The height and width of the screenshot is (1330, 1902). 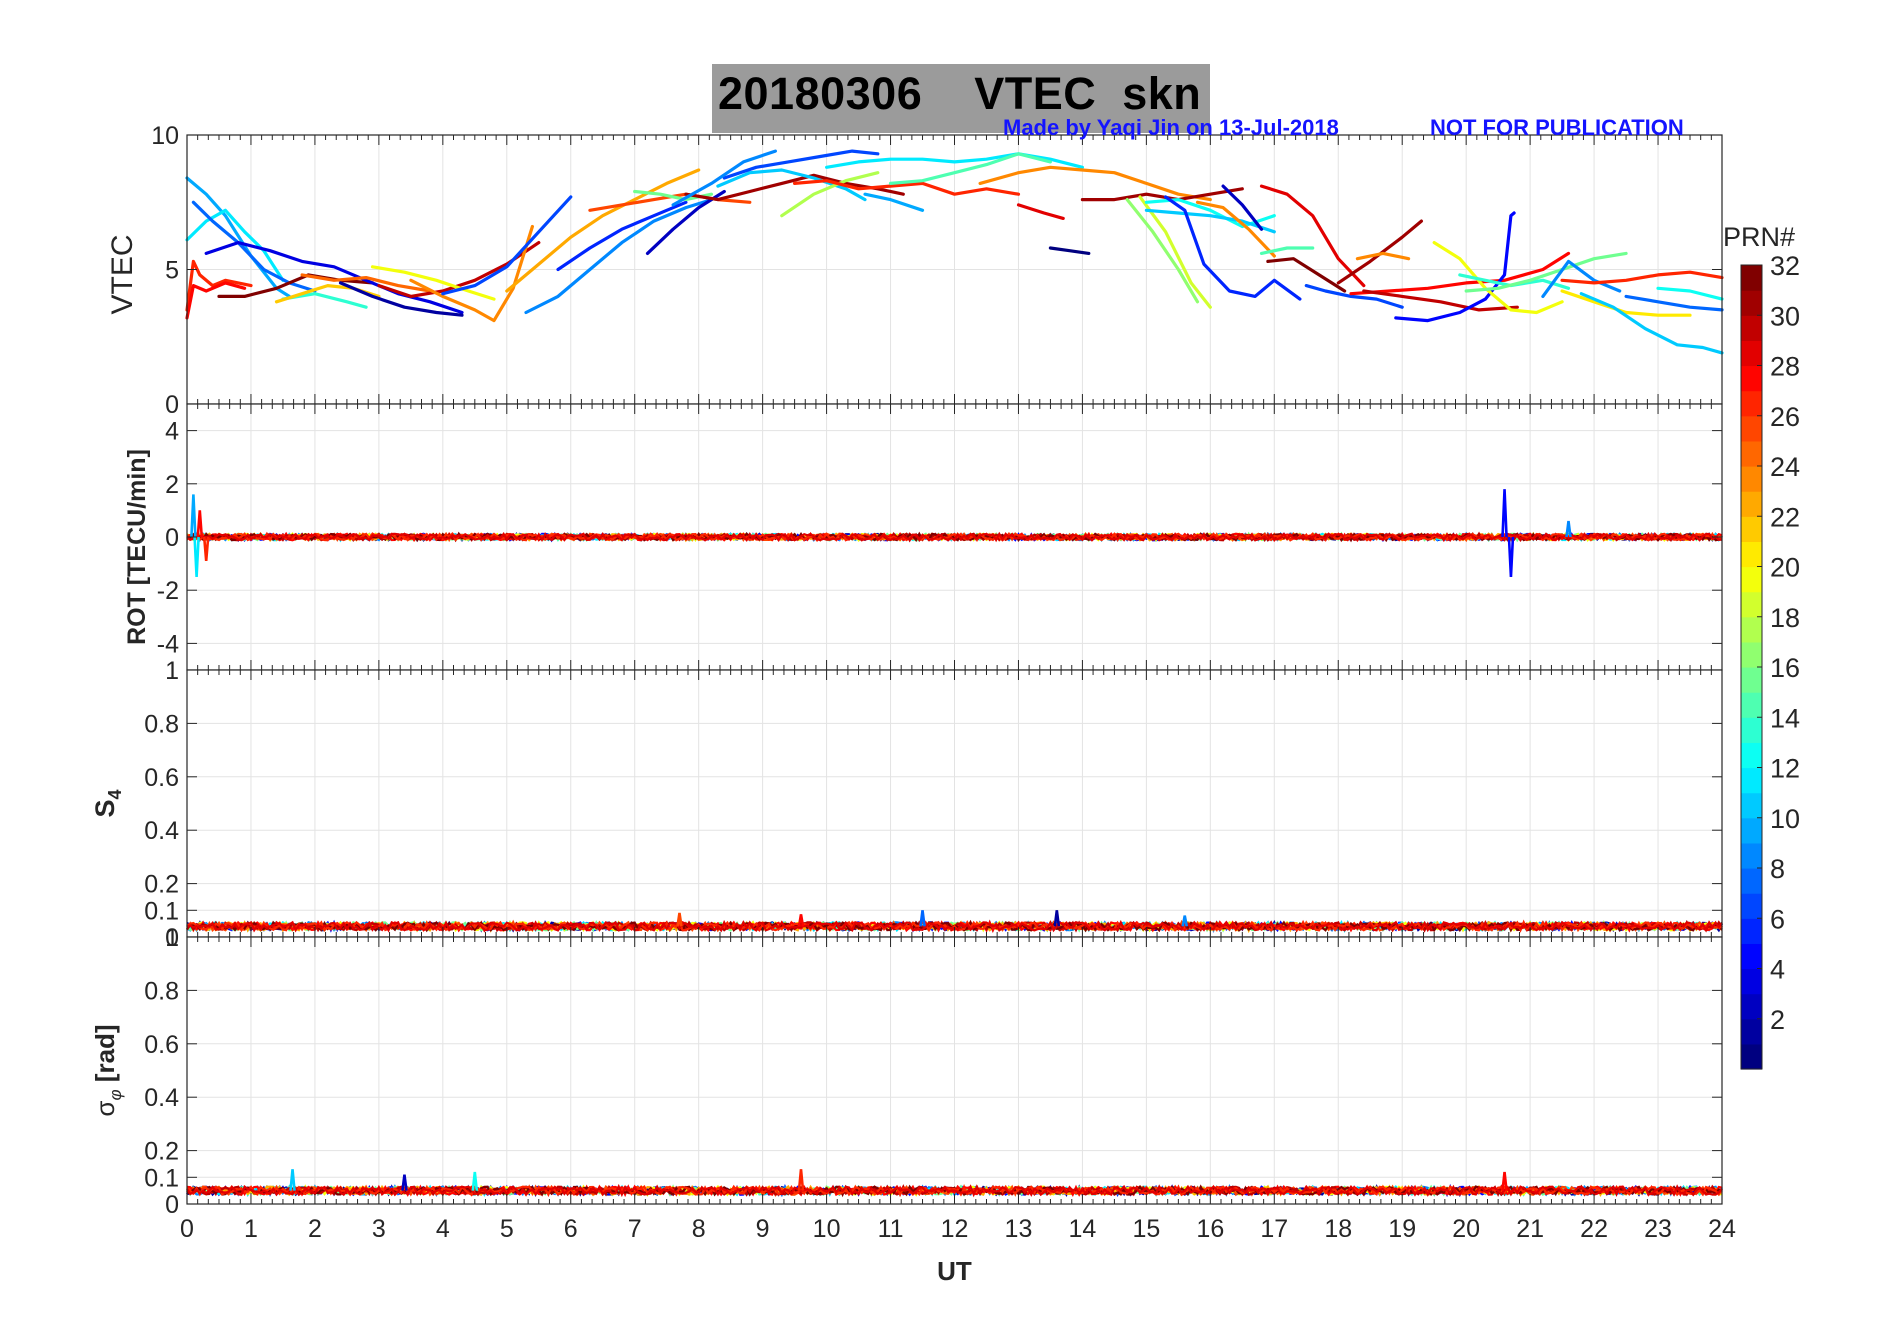 I want to click on colorbar-tick-label: 32, so click(x=1785, y=266).